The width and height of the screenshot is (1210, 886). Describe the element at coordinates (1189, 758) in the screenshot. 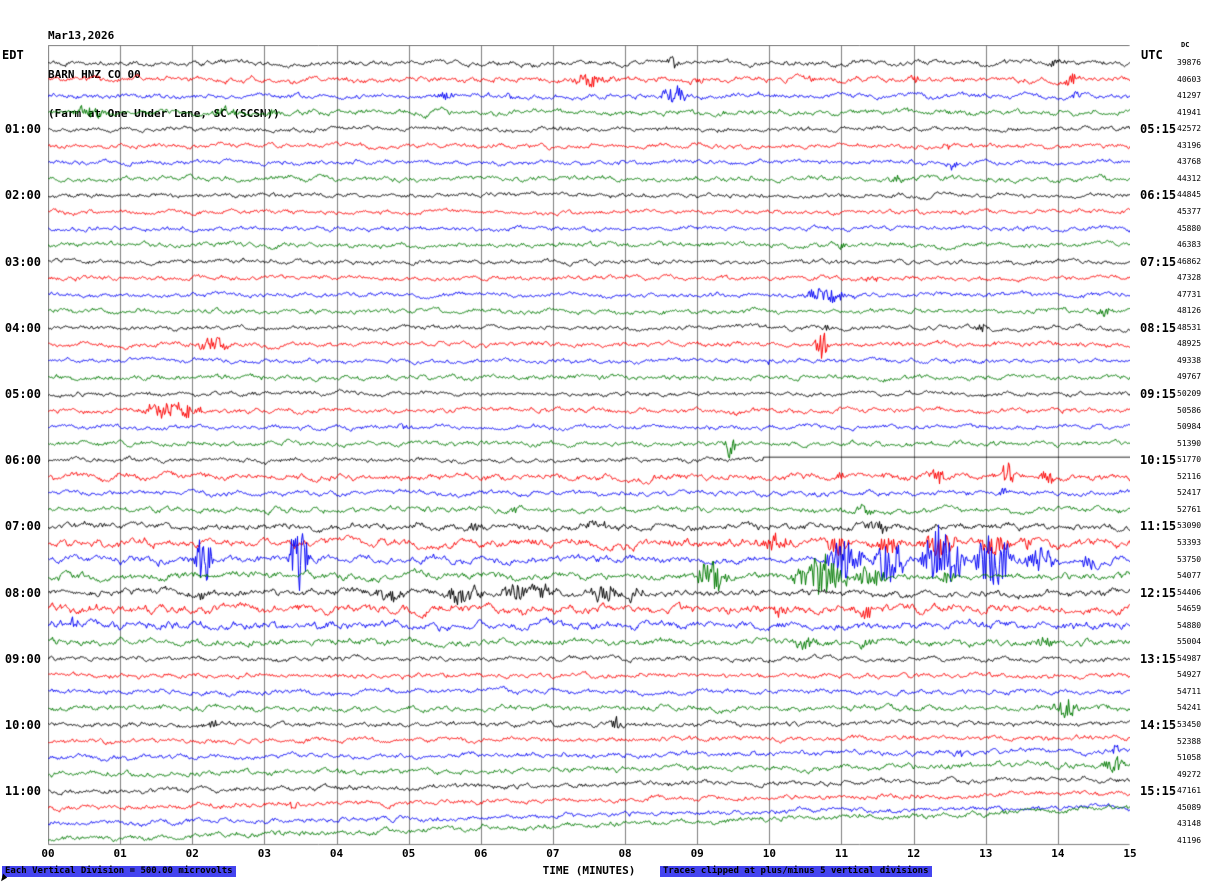

I see `dc-value: 51058` at that location.